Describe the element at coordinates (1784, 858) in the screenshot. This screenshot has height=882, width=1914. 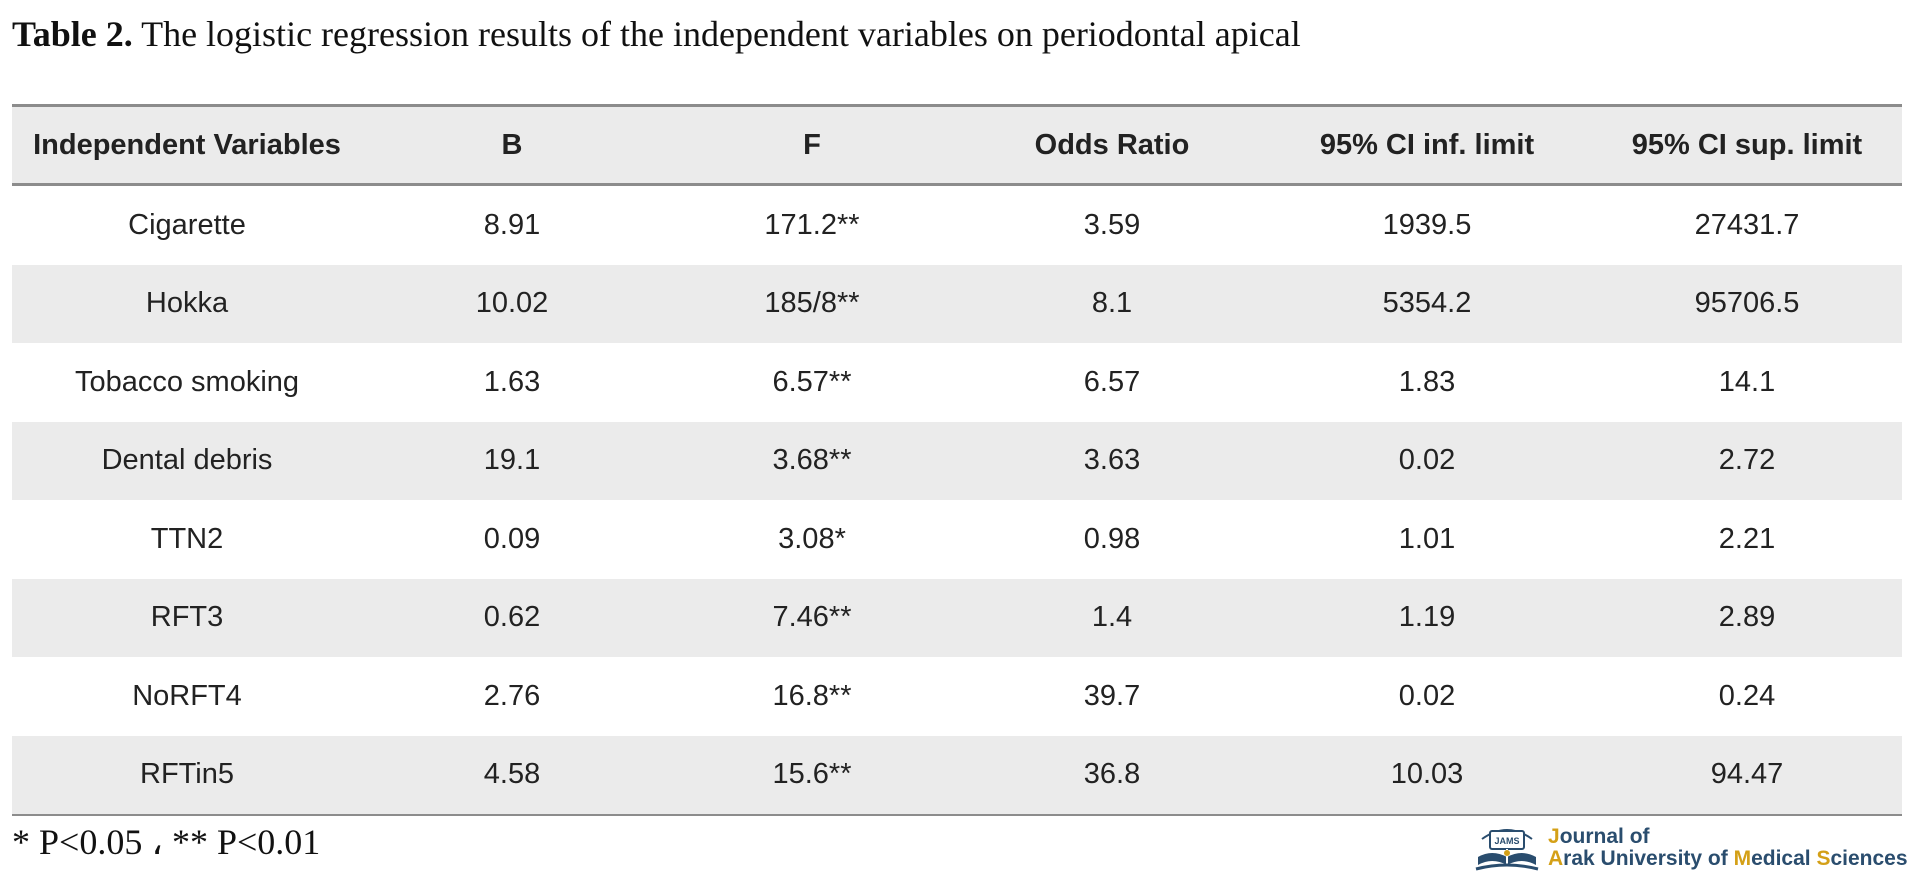
I see `line2-edical: edical` at that location.